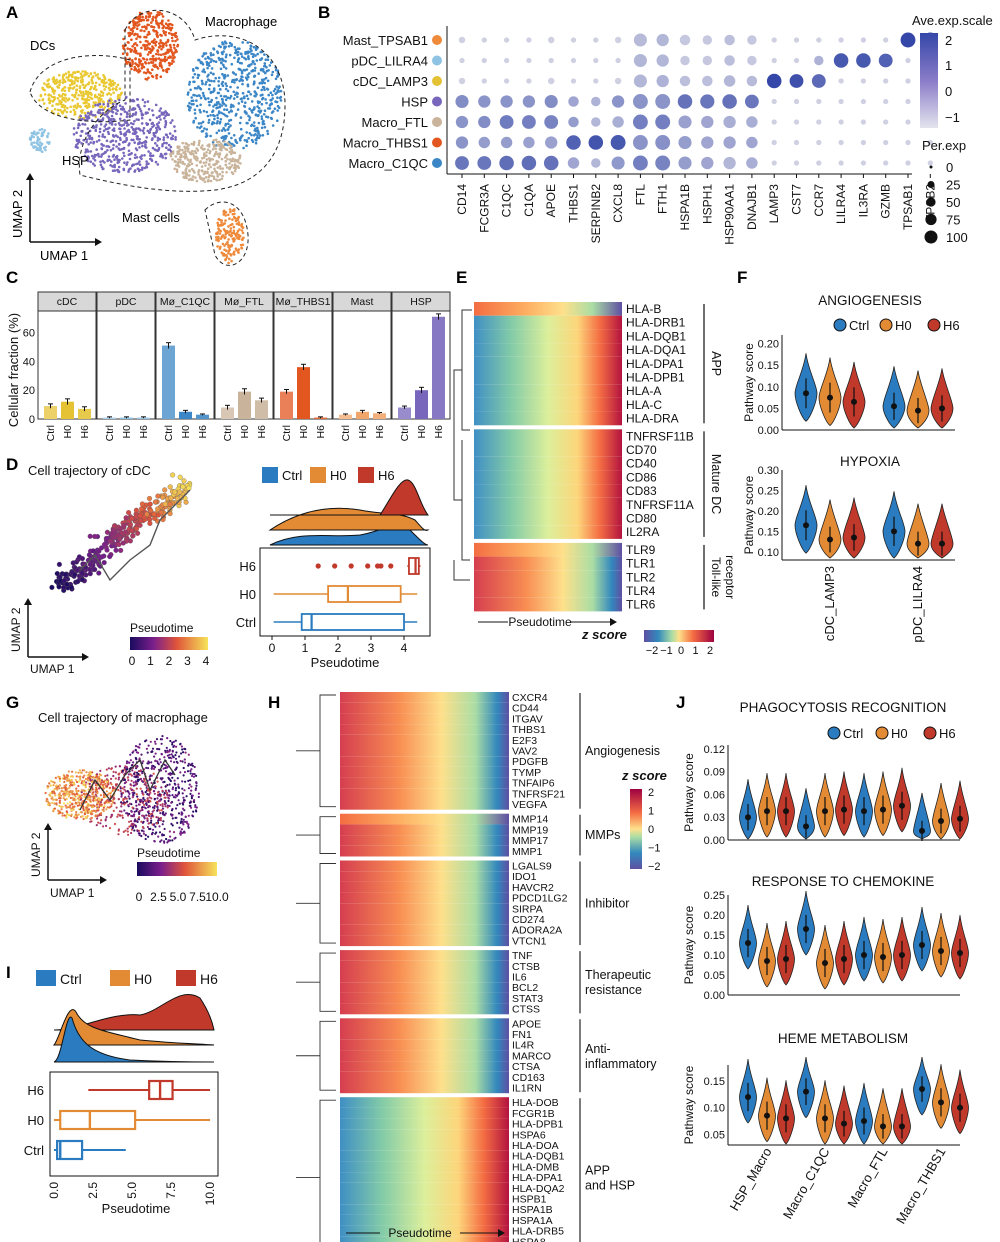  What do you see at coordinates (125, 302) in the screenshot?
I see `barplot-facet-label: pDC` at bounding box center [125, 302].